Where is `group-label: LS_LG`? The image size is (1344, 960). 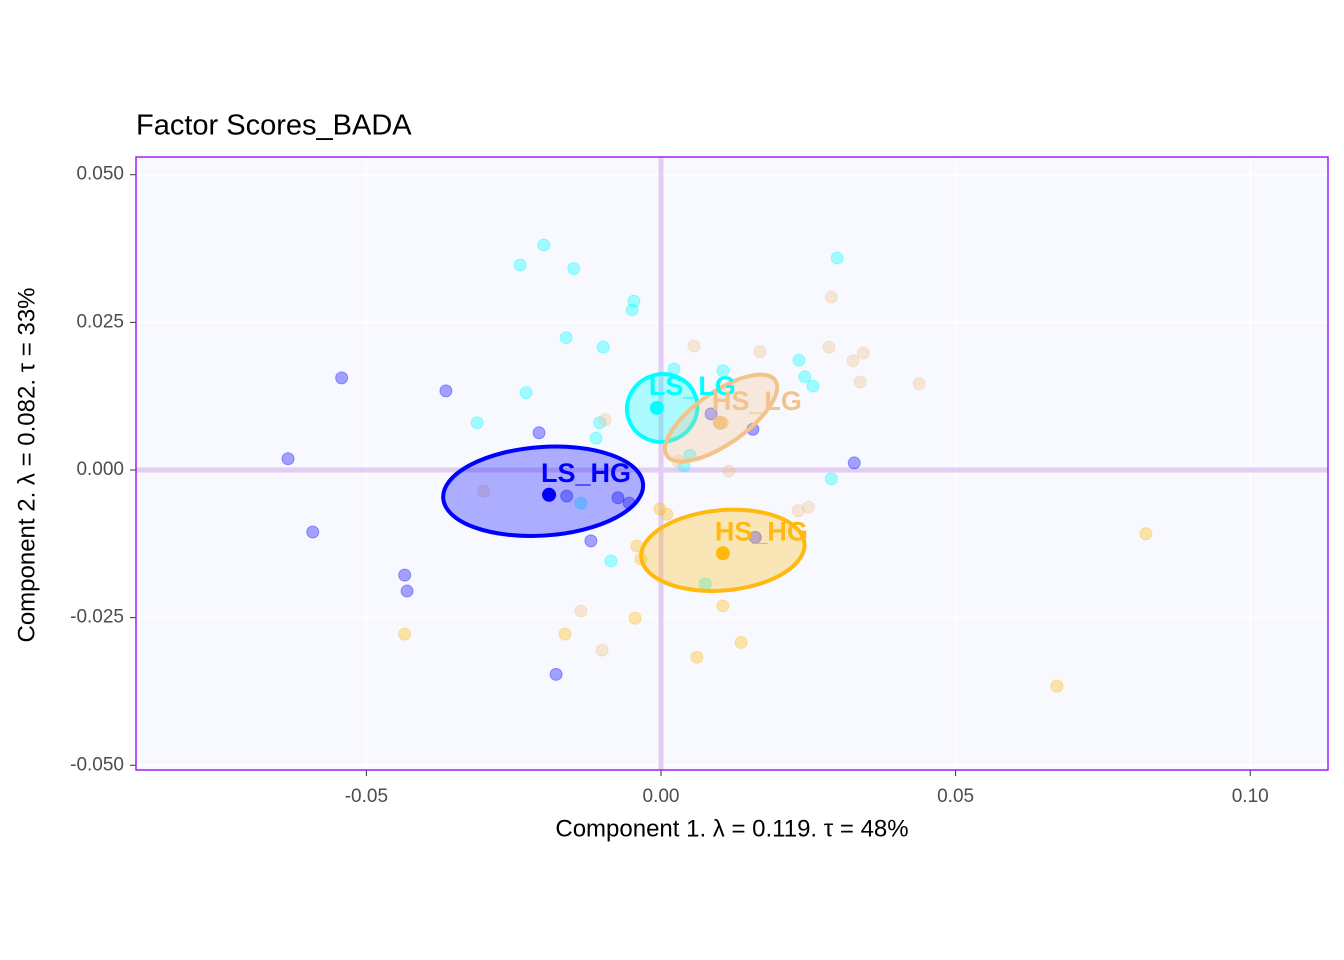
group-label: LS_LG is located at coordinates (692, 386).